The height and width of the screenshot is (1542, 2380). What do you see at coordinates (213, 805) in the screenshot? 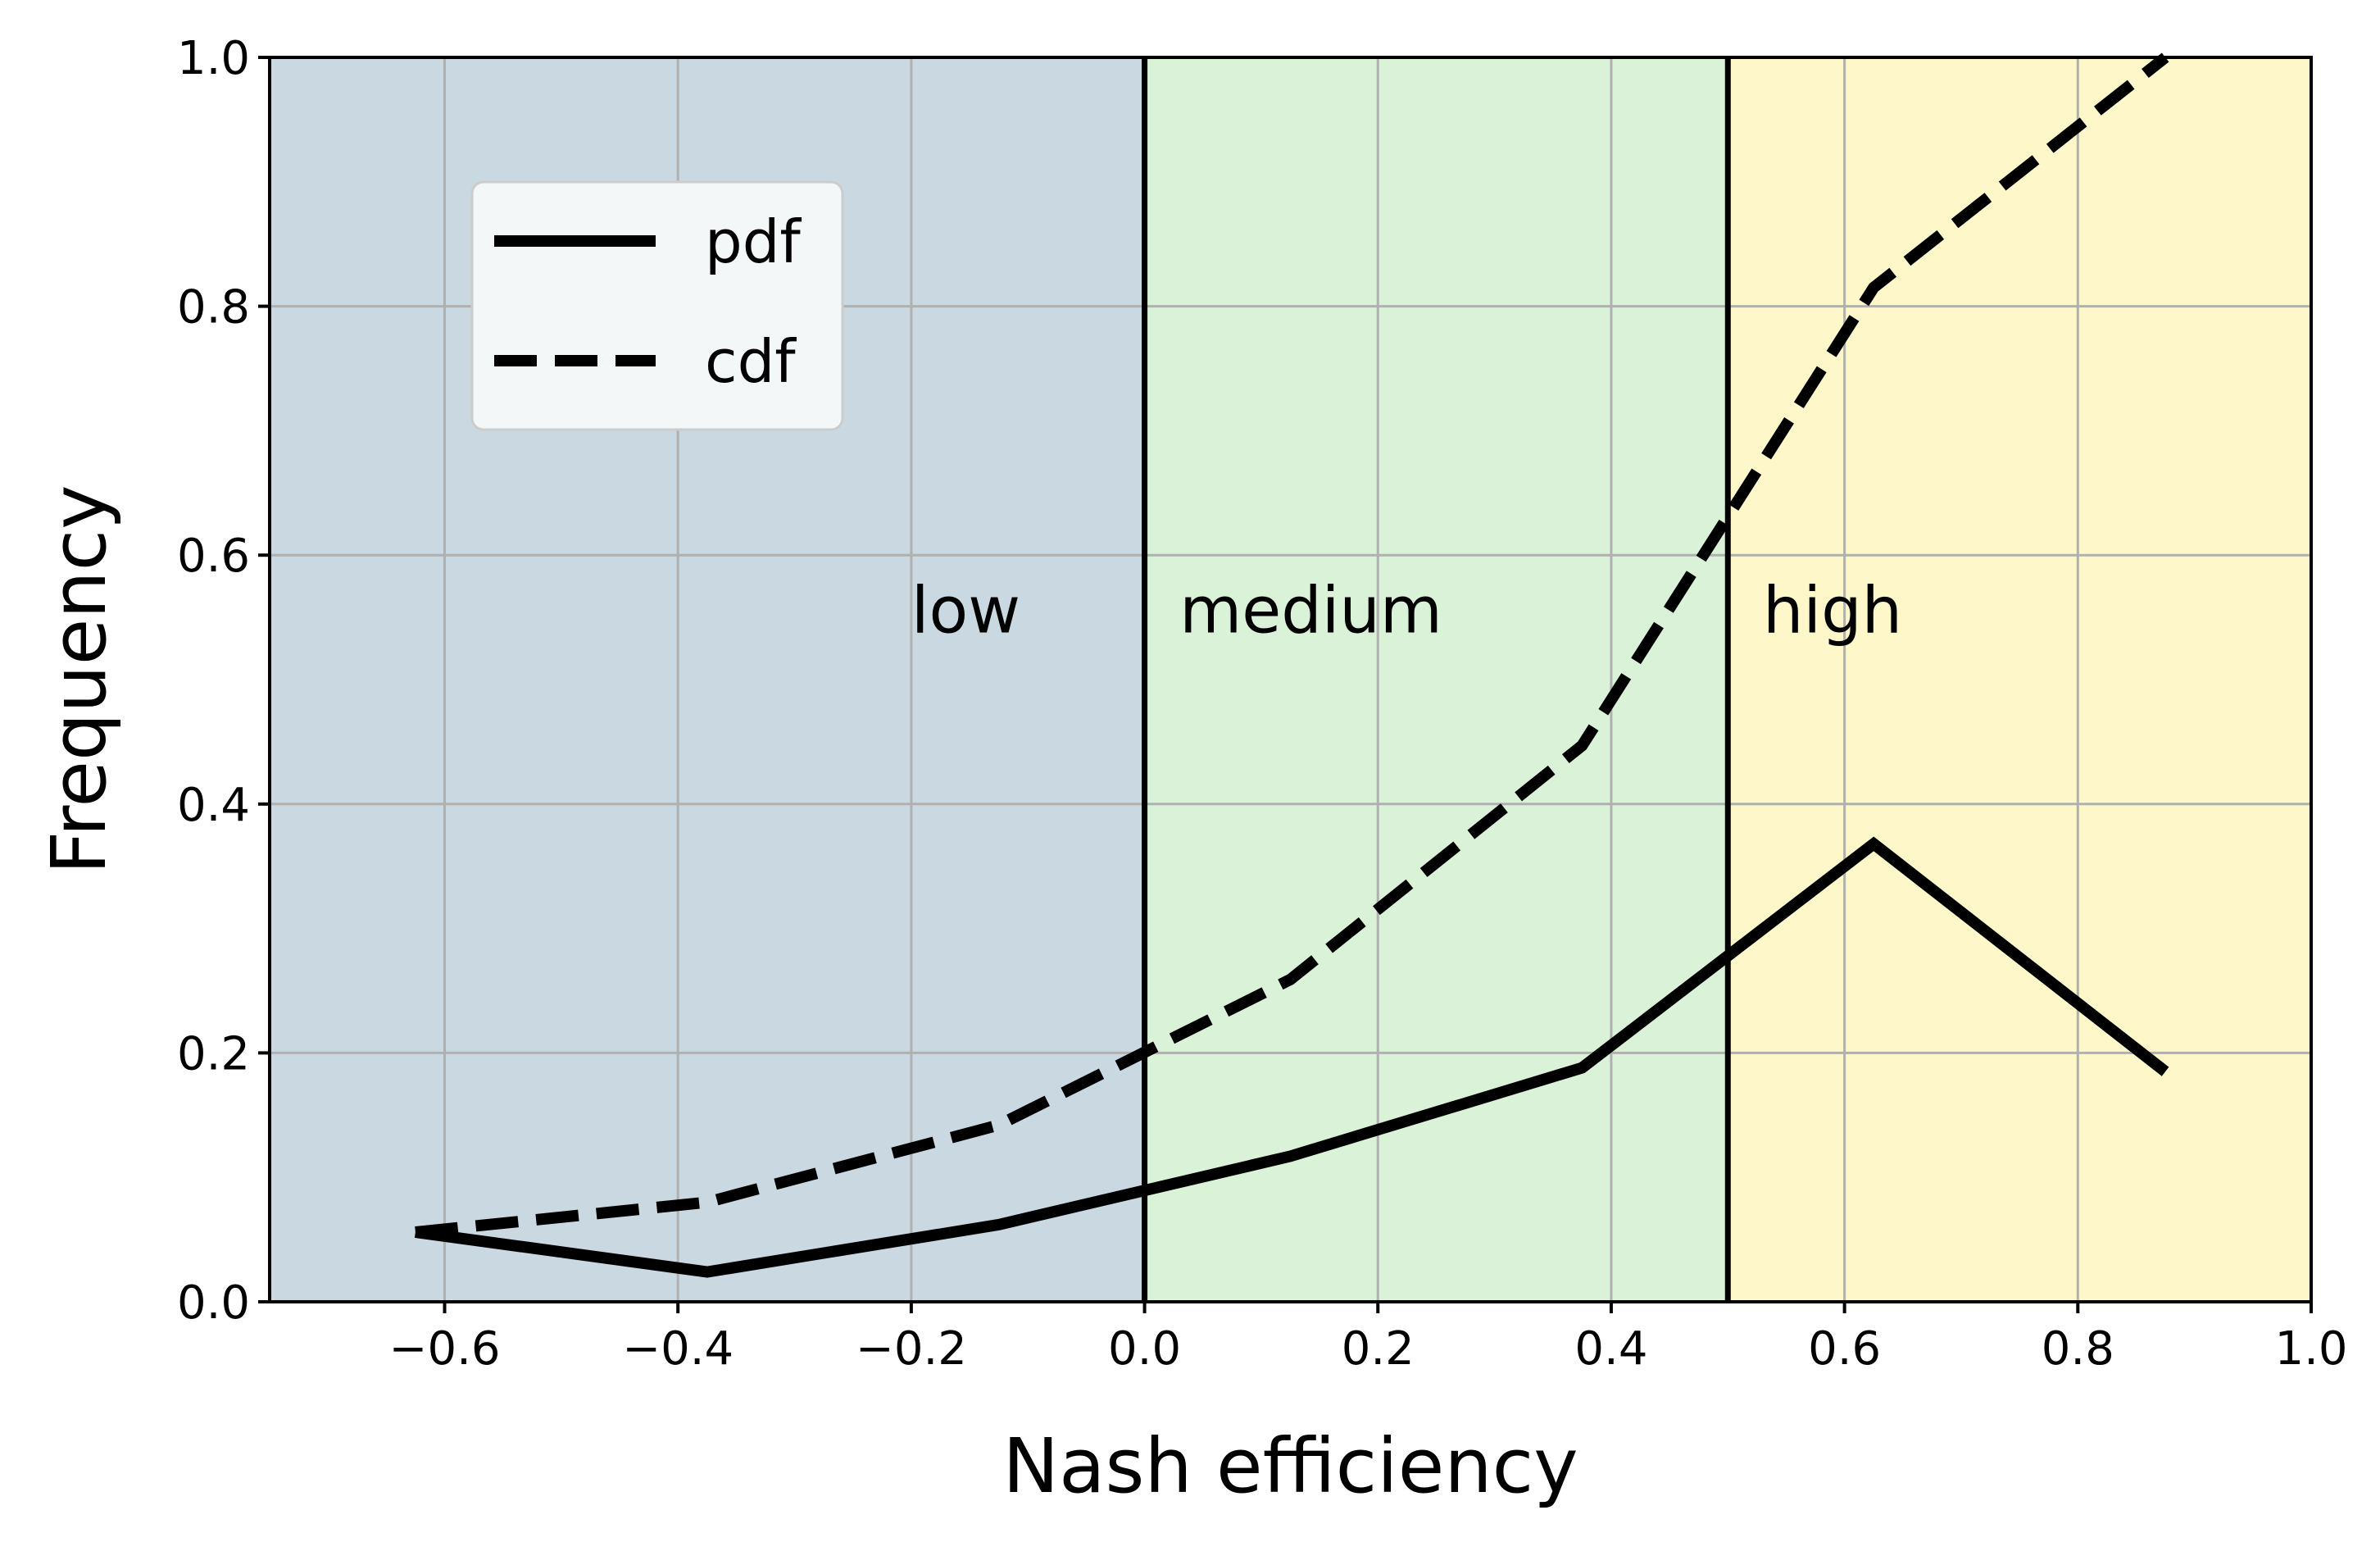
I see `y-tick-label-2: 0.4` at bounding box center [213, 805].